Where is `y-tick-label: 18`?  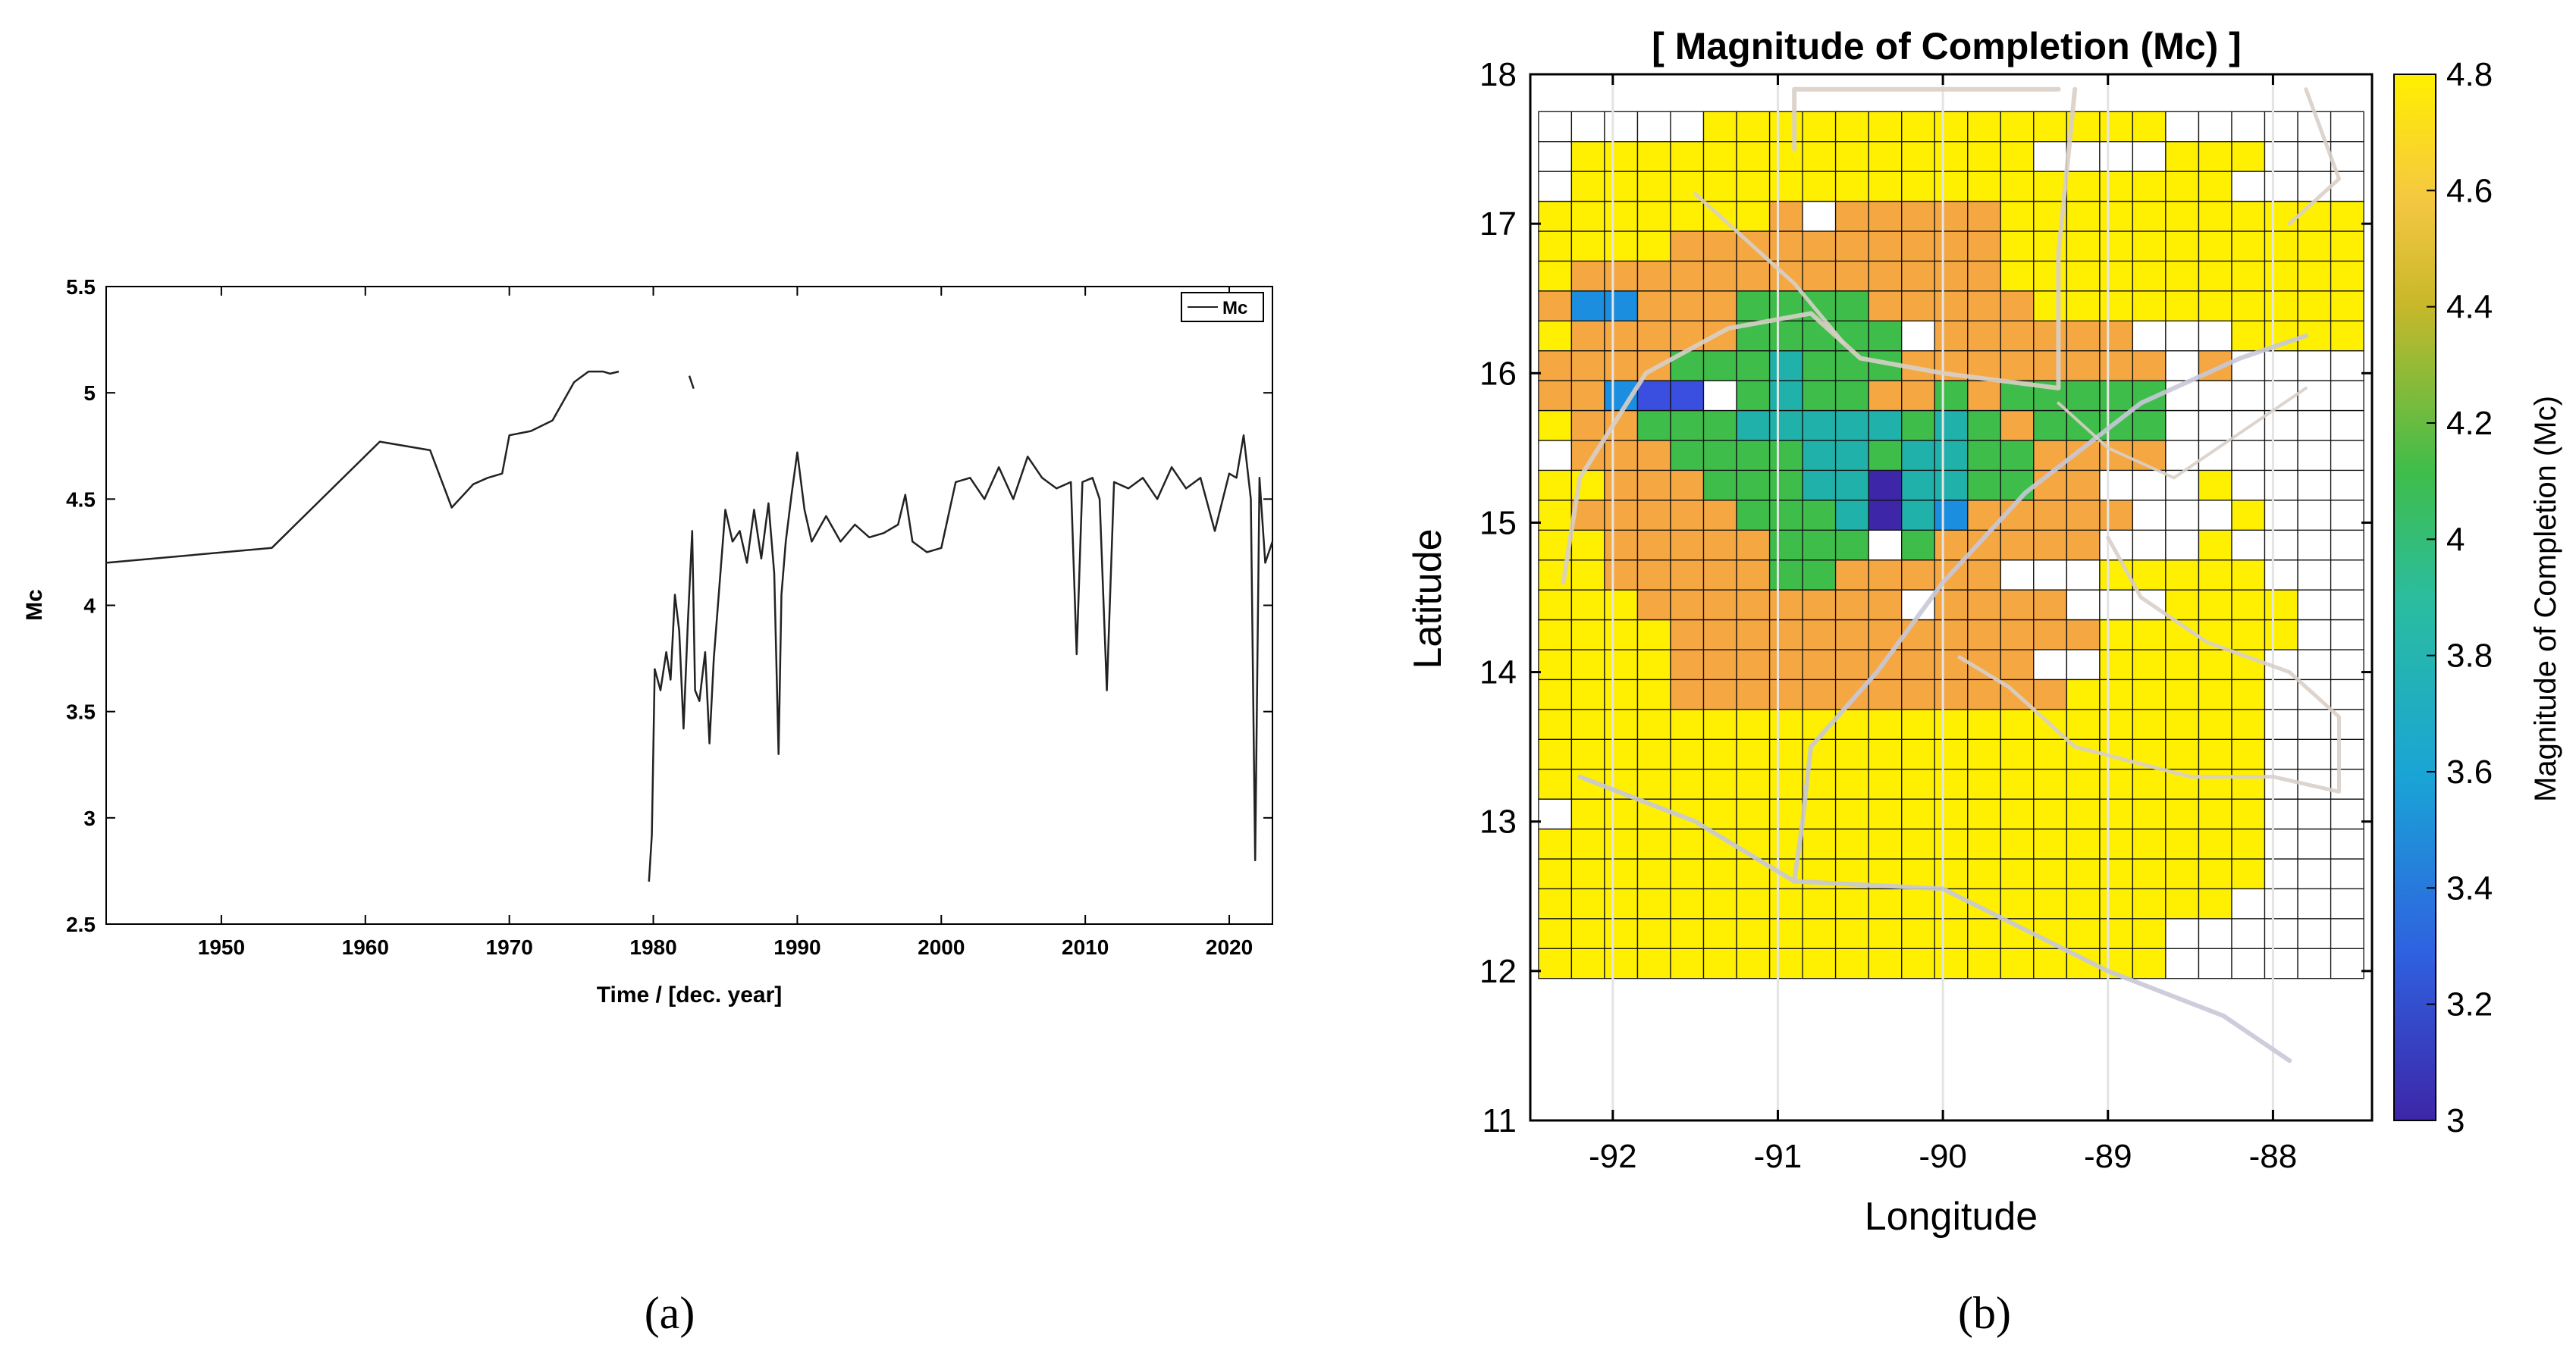
y-tick-label: 18 is located at coordinates (1498, 74).